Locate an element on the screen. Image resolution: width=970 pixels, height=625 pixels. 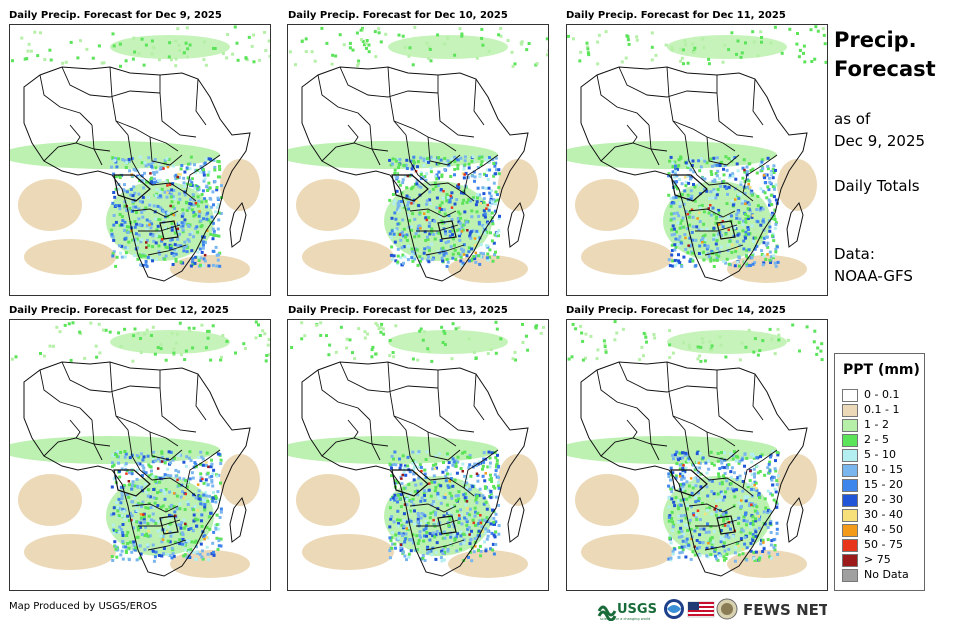
legend-label: > 75 is located at coordinates (877, 559).